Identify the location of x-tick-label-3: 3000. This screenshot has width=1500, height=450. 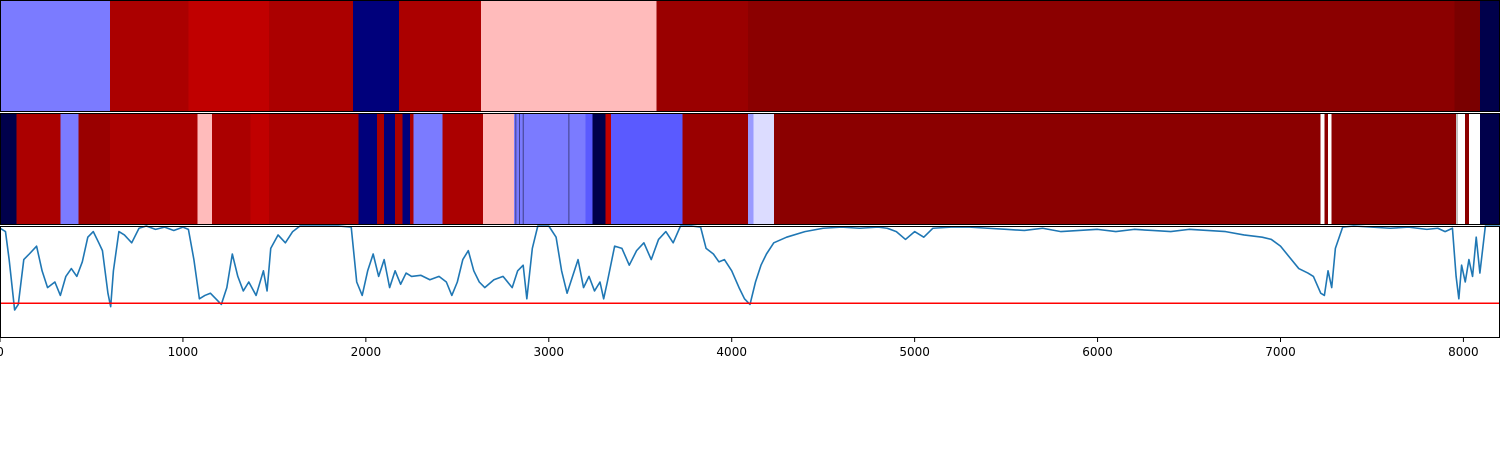
(549, 352).